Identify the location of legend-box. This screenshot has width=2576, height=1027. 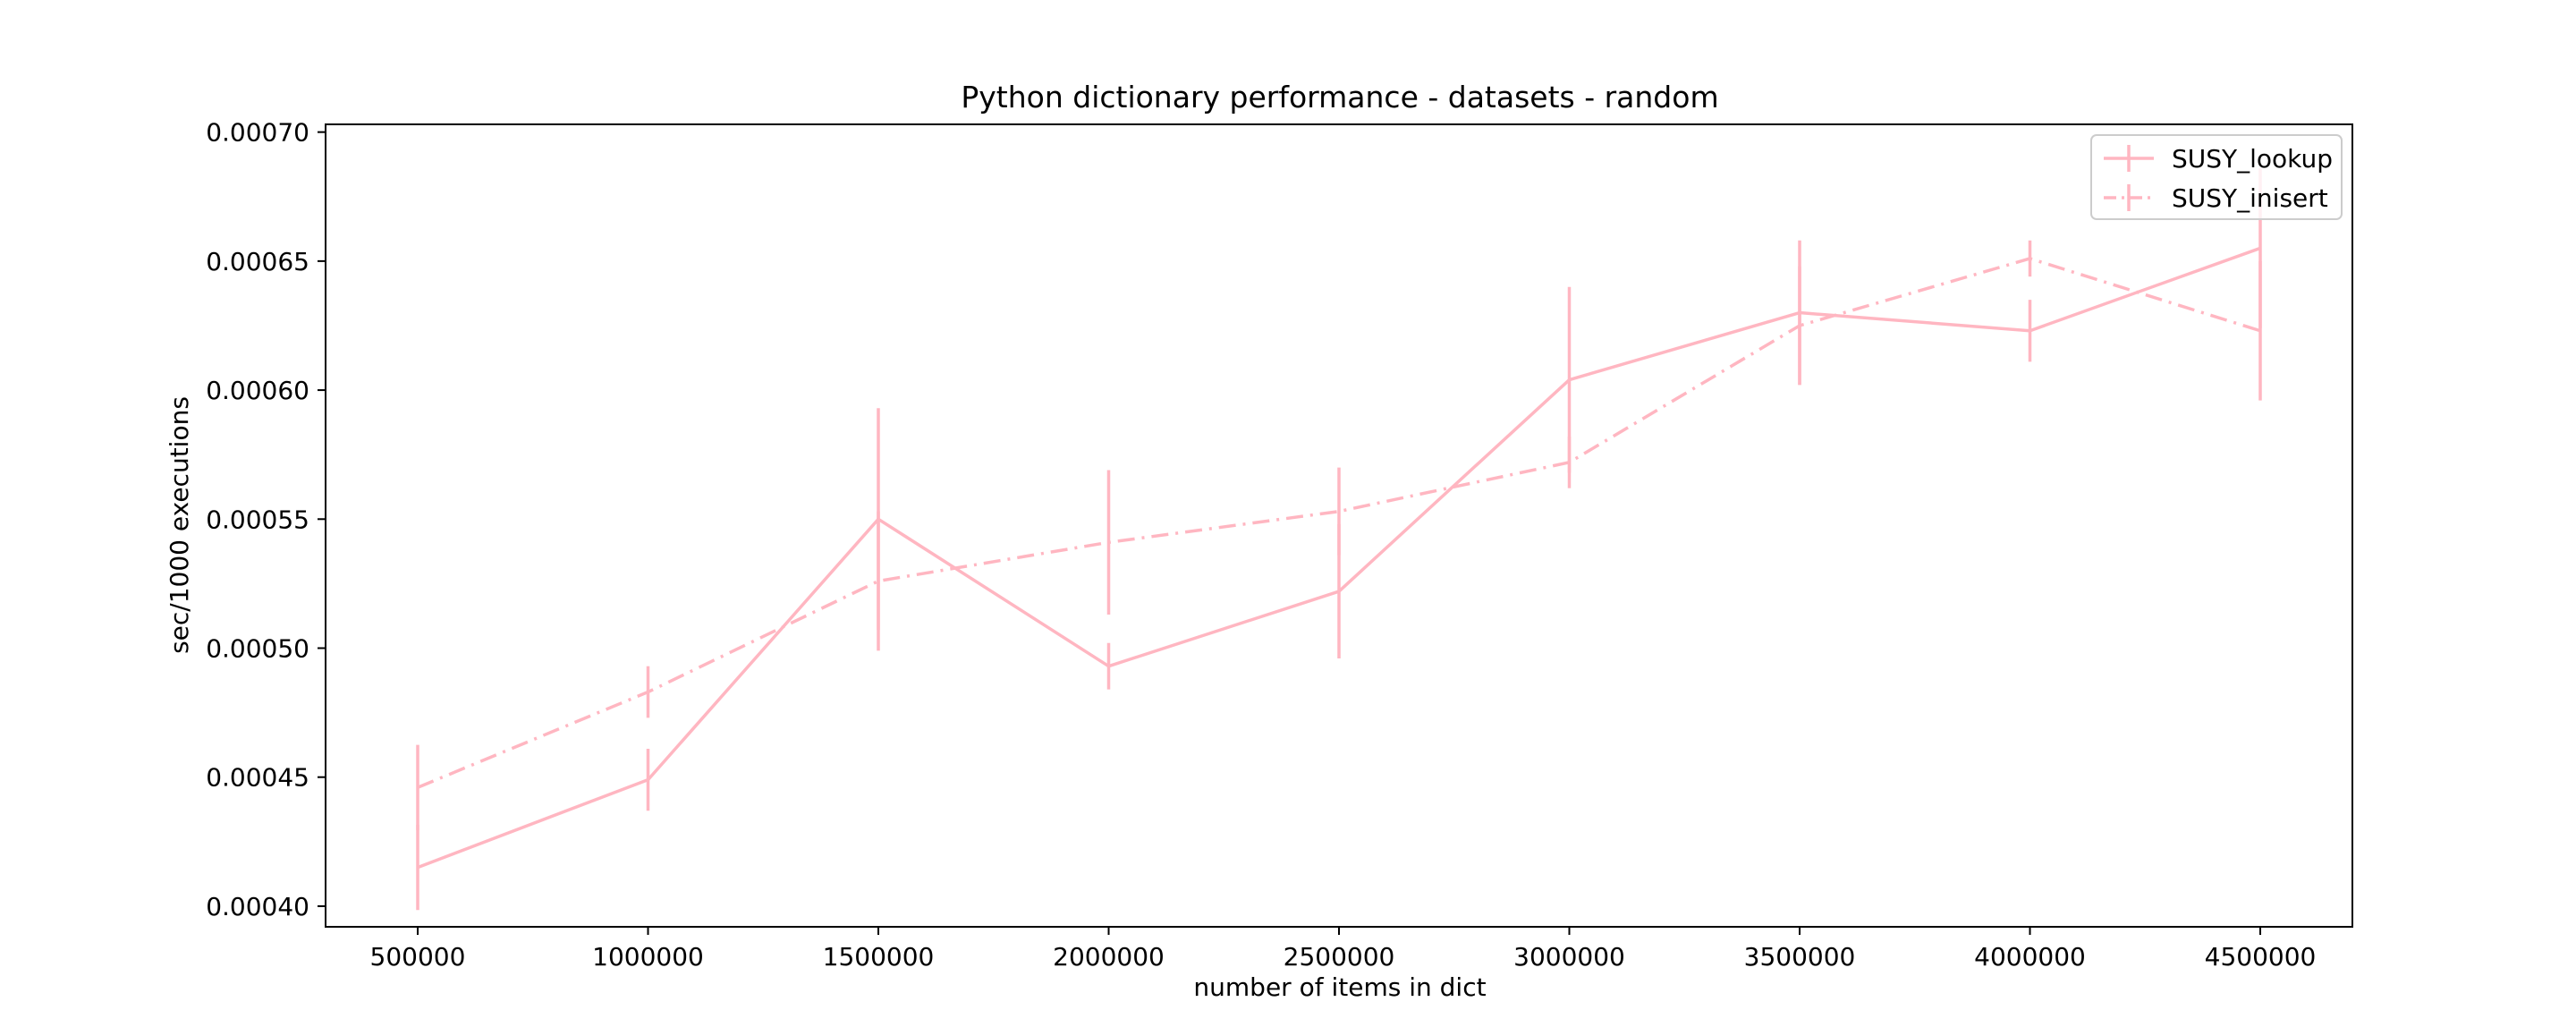
(2216, 177).